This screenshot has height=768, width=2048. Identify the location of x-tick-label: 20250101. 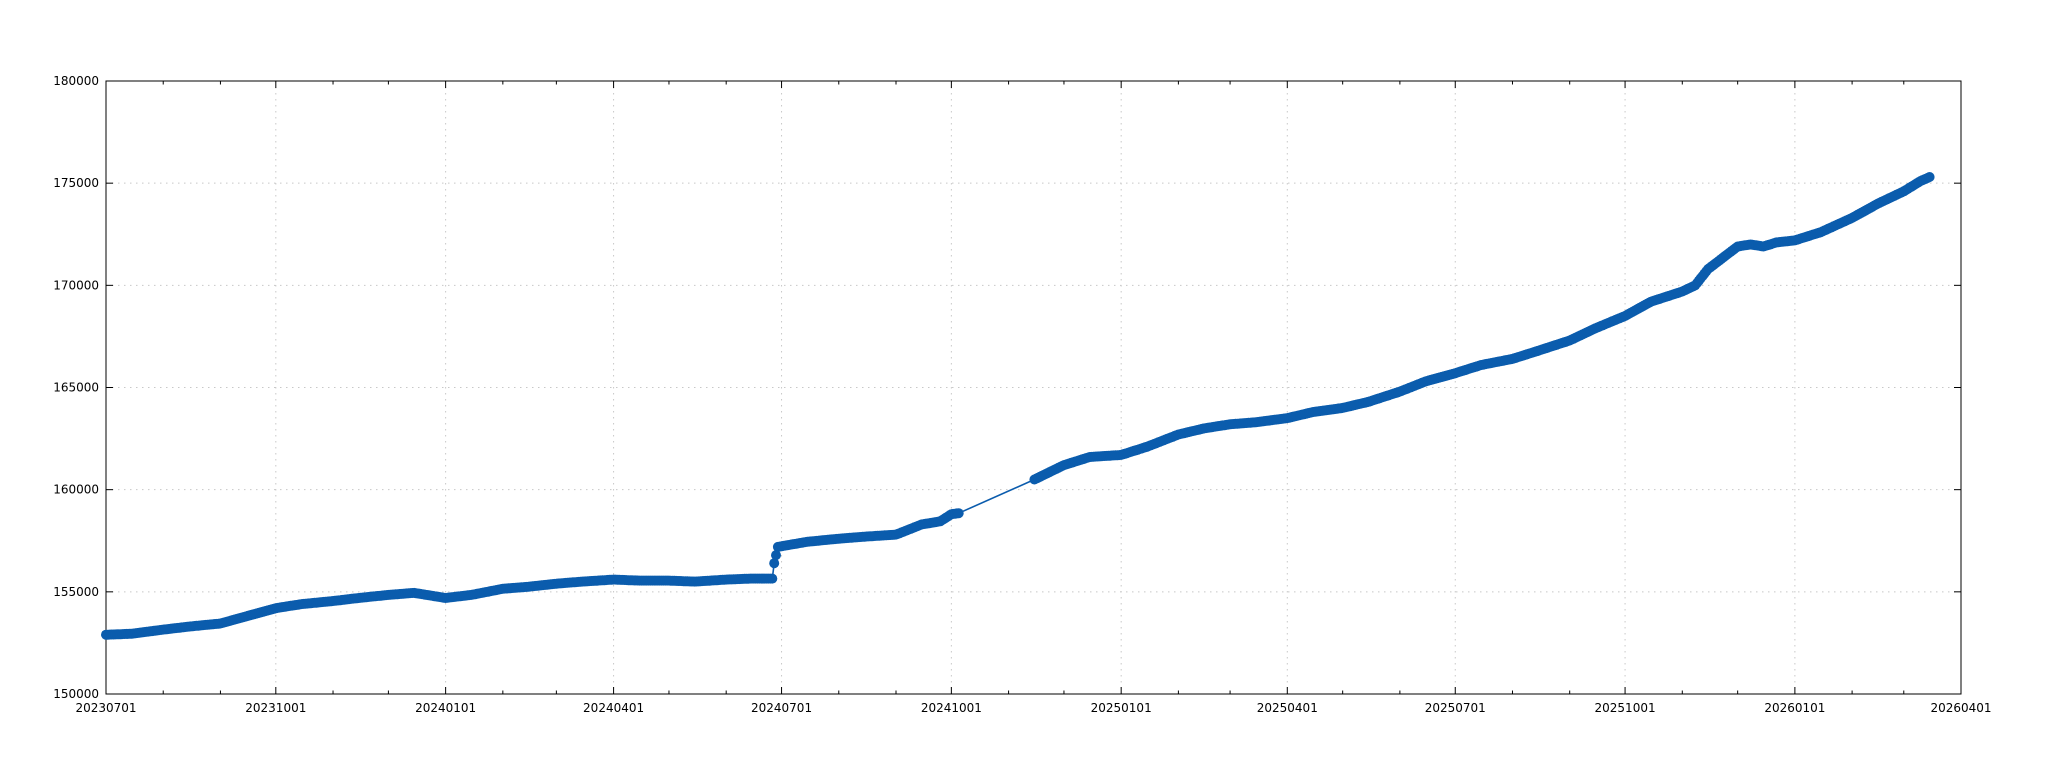
(1121, 708).